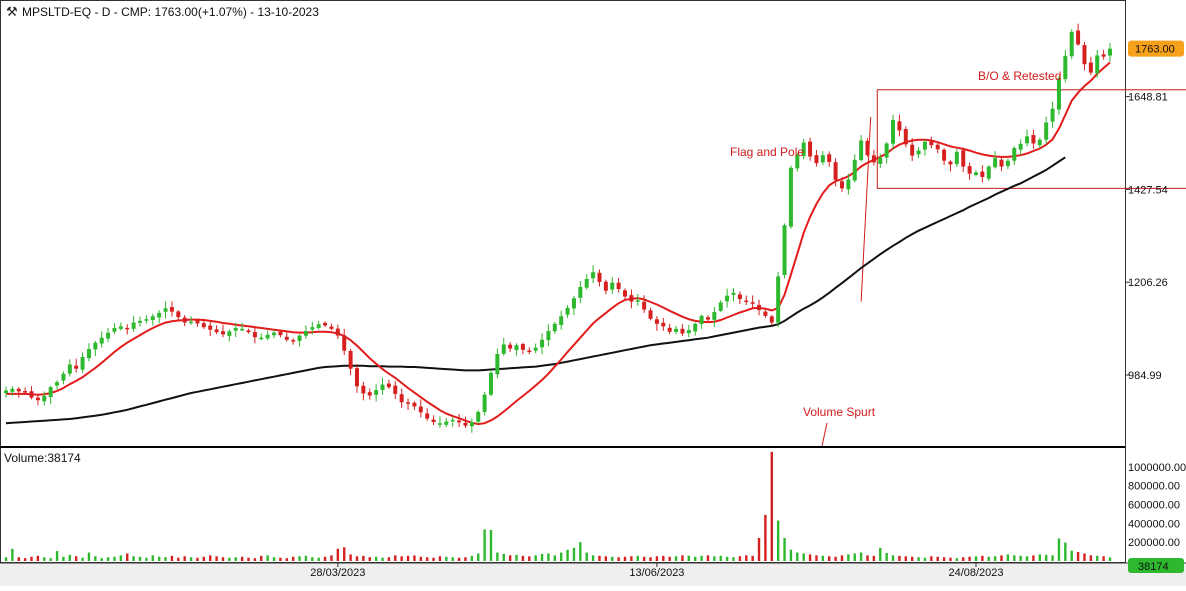 Image resolution: width=1186 pixels, height=591 pixels. Describe the element at coordinates (1153, 567) in the screenshot. I see `last-volume-label: 38174` at that location.